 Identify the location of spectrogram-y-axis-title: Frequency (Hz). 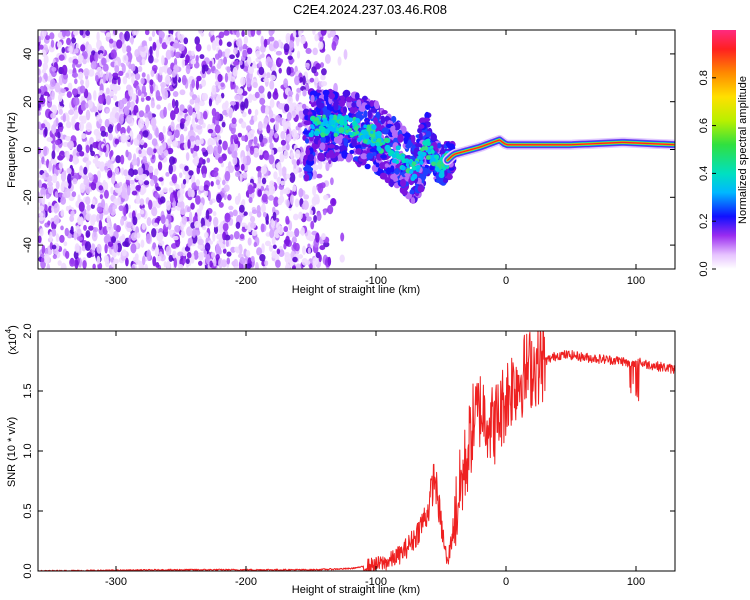
(12, 150).